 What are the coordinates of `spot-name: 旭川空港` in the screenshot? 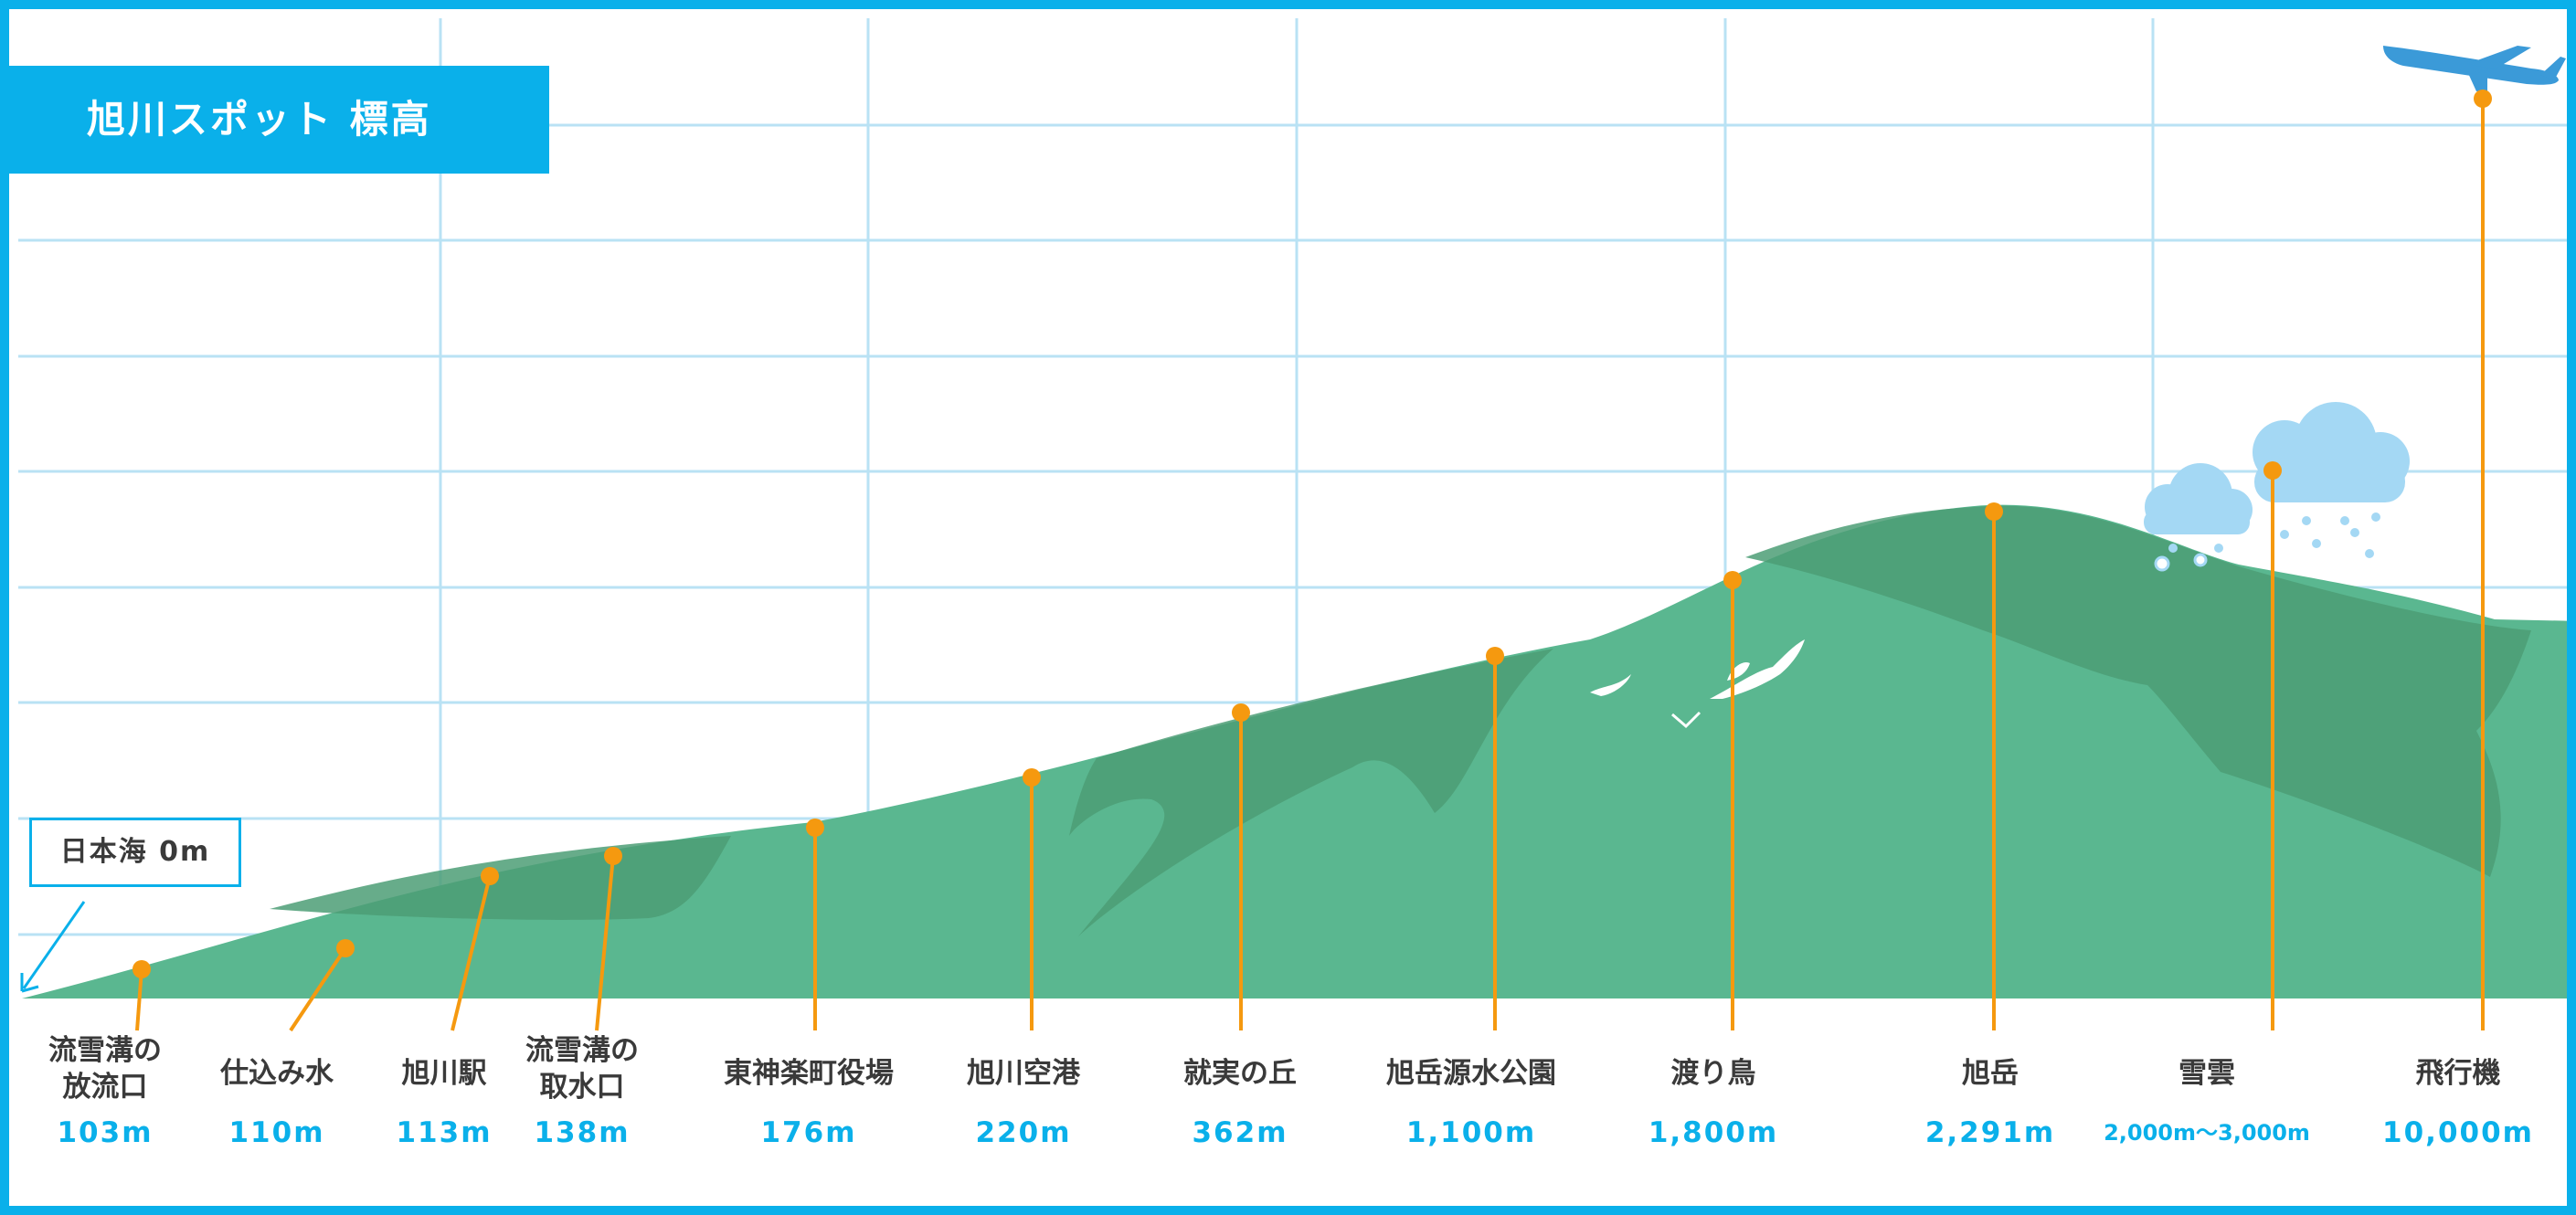 It's located at (1023, 1073).